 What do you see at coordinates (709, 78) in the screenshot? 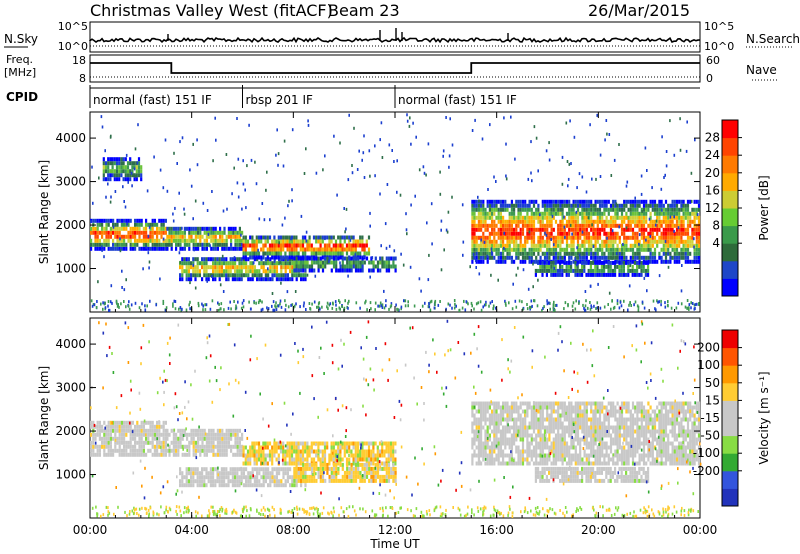
I see `nave-tick-bottom: 0` at bounding box center [709, 78].